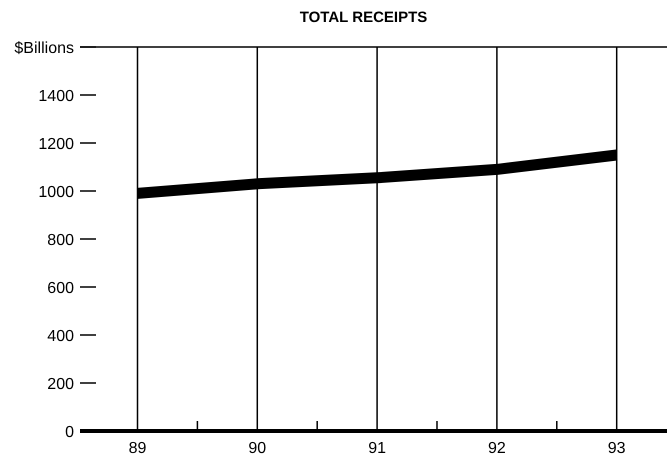 The width and height of the screenshot is (667, 466). I want to click on x-tick-label: 91, so click(377, 448).